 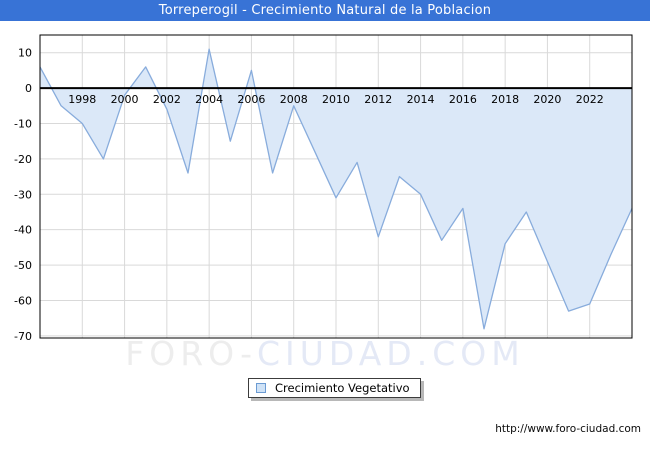 What do you see at coordinates (463, 99) in the screenshot?
I see `x-tick-label: 2016` at bounding box center [463, 99].